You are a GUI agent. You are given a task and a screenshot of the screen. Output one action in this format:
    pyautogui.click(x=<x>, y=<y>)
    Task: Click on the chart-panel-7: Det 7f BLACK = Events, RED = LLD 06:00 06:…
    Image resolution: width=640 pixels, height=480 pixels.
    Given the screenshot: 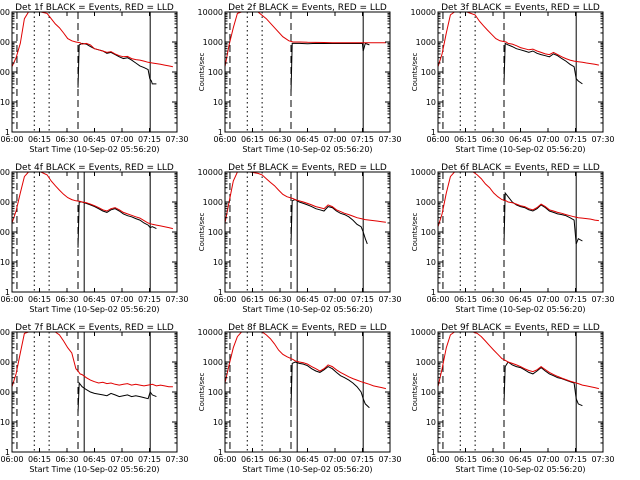 What is the action you would take?
    pyautogui.click(x=94, y=398)
    